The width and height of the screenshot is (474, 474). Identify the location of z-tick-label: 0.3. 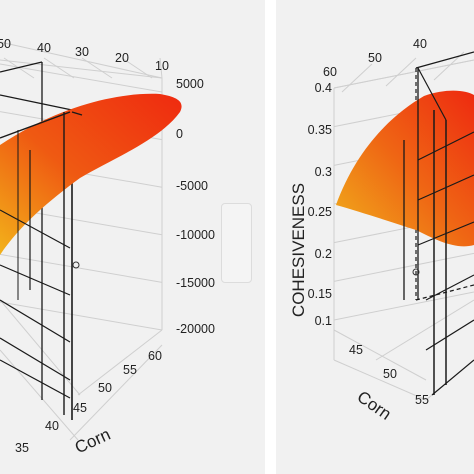
(323, 172).